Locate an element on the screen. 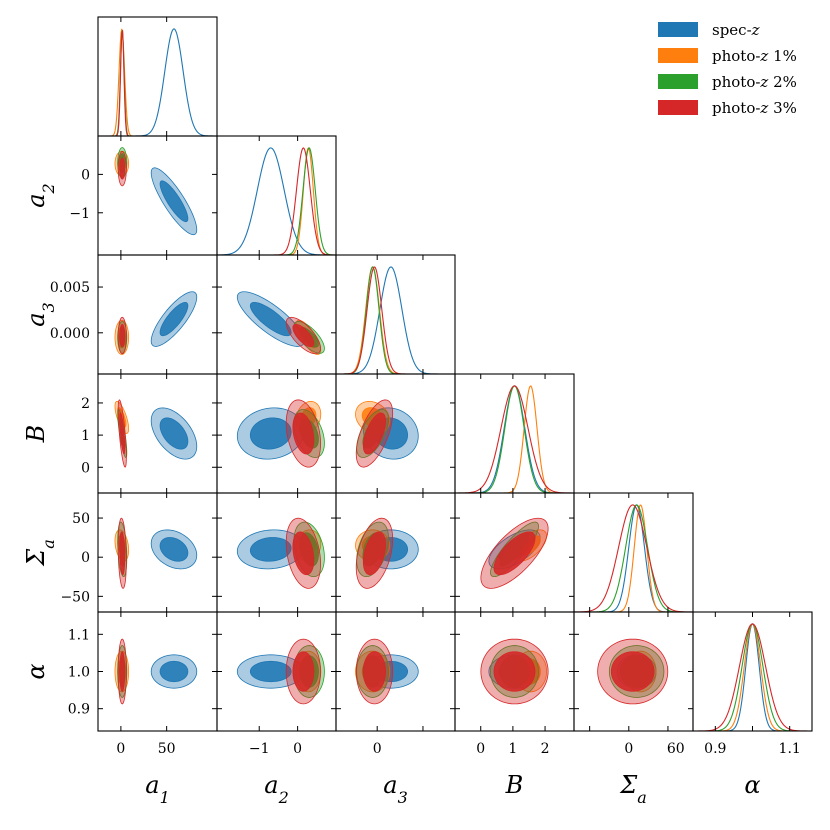  panel-Sigma_a-vs-B is located at coordinates (514, 552).